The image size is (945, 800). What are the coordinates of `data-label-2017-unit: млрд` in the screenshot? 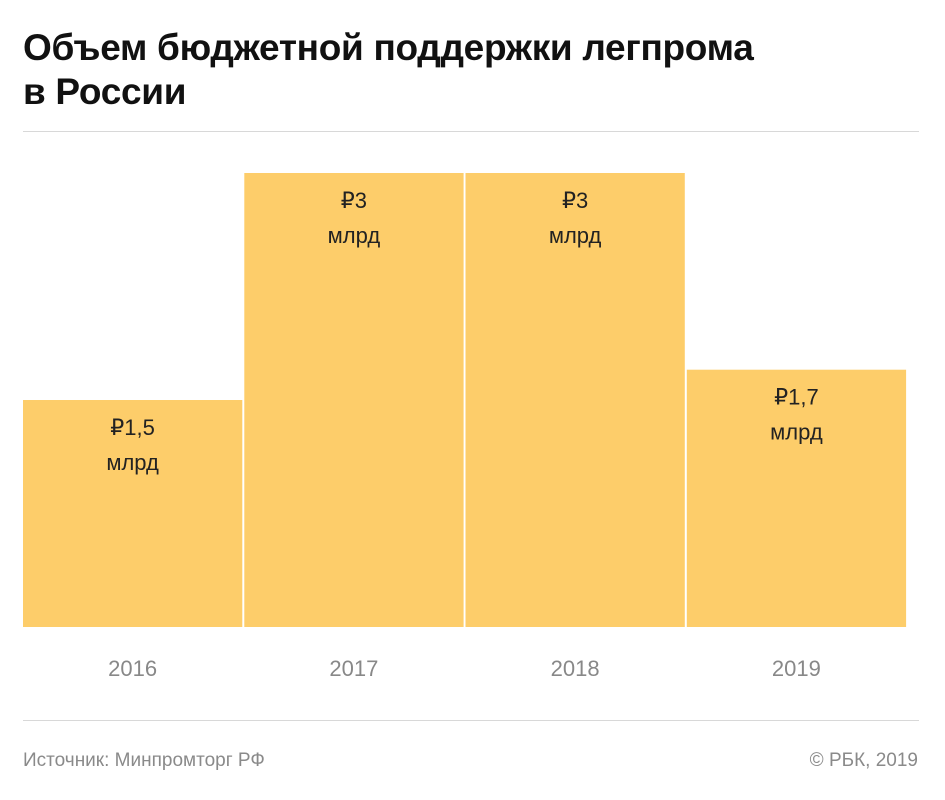 It's located at (354, 235).